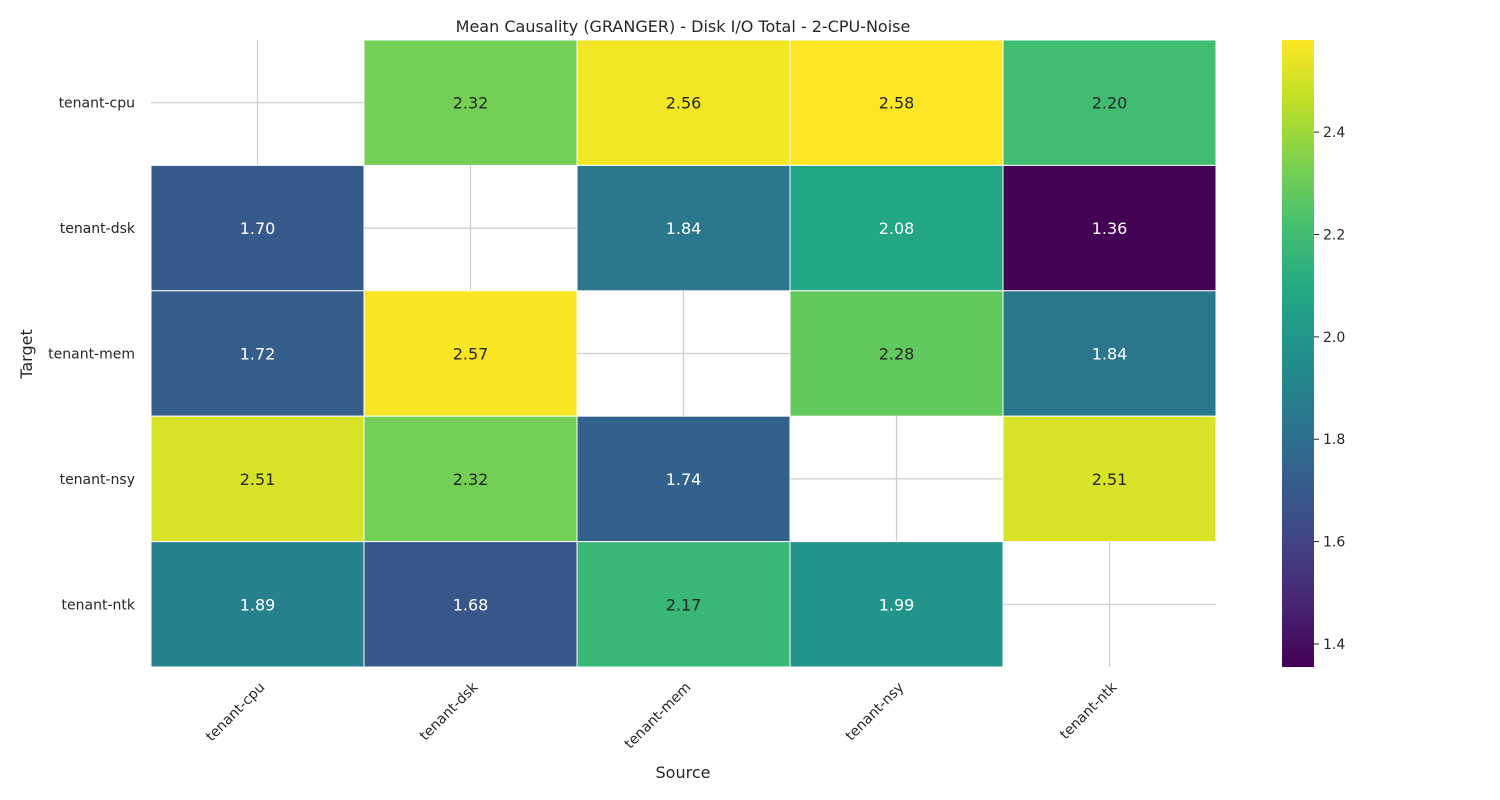 The width and height of the screenshot is (1500, 800). What do you see at coordinates (449, 711) in the screenshot?
I see `x-tick-label: tenant-dsk` at bounding box center [449, 711].